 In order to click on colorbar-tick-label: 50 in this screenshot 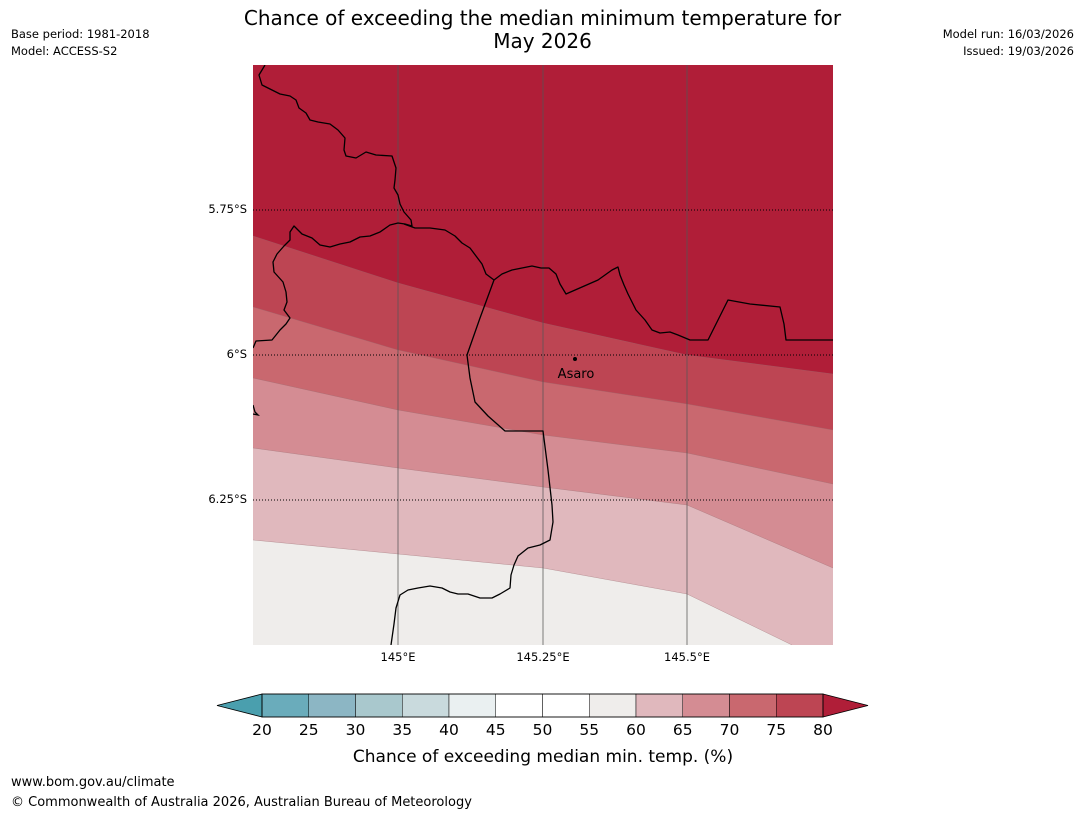, I will do `click(543, 730)`.